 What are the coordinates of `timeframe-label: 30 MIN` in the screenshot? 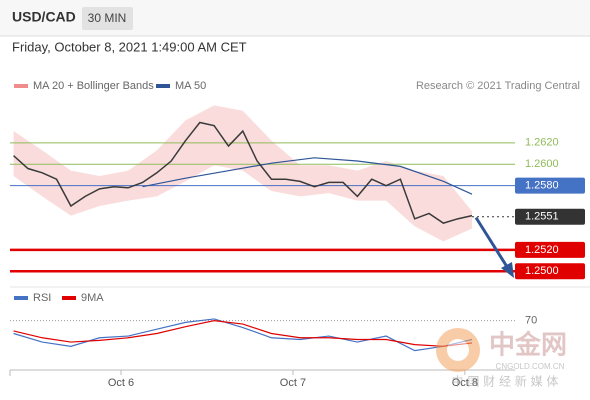 It's located at (107, 18).